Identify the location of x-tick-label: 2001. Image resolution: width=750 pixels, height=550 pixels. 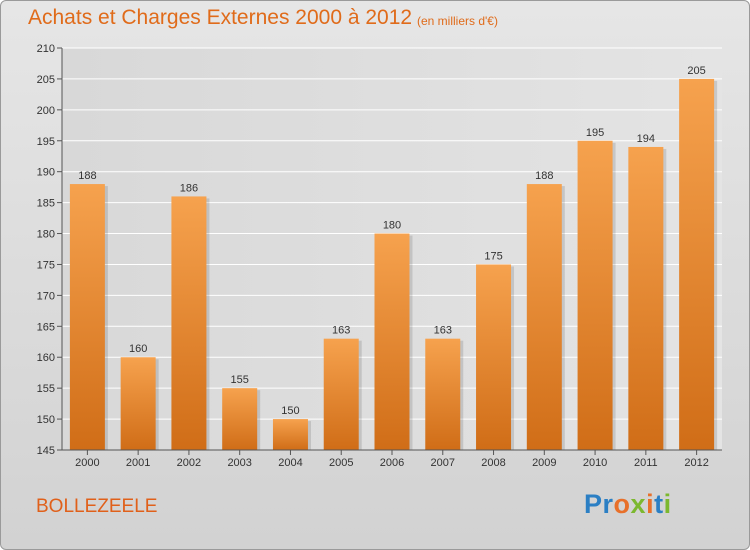
(138, 463).